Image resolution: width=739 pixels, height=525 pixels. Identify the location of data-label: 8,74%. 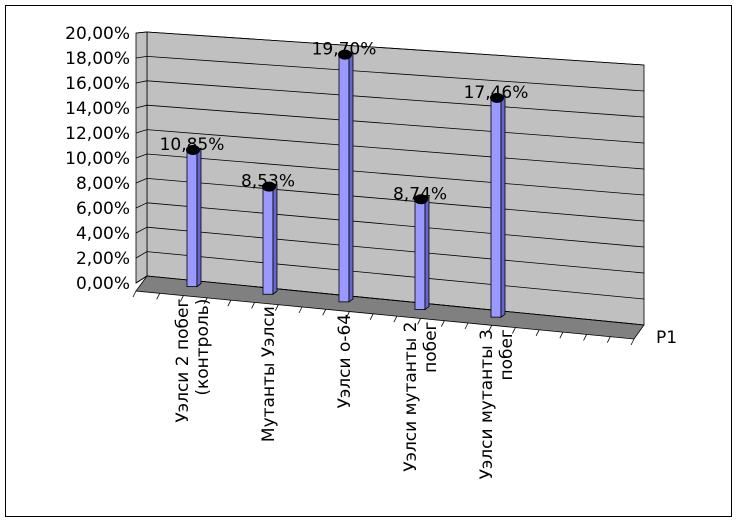
(420, 194).